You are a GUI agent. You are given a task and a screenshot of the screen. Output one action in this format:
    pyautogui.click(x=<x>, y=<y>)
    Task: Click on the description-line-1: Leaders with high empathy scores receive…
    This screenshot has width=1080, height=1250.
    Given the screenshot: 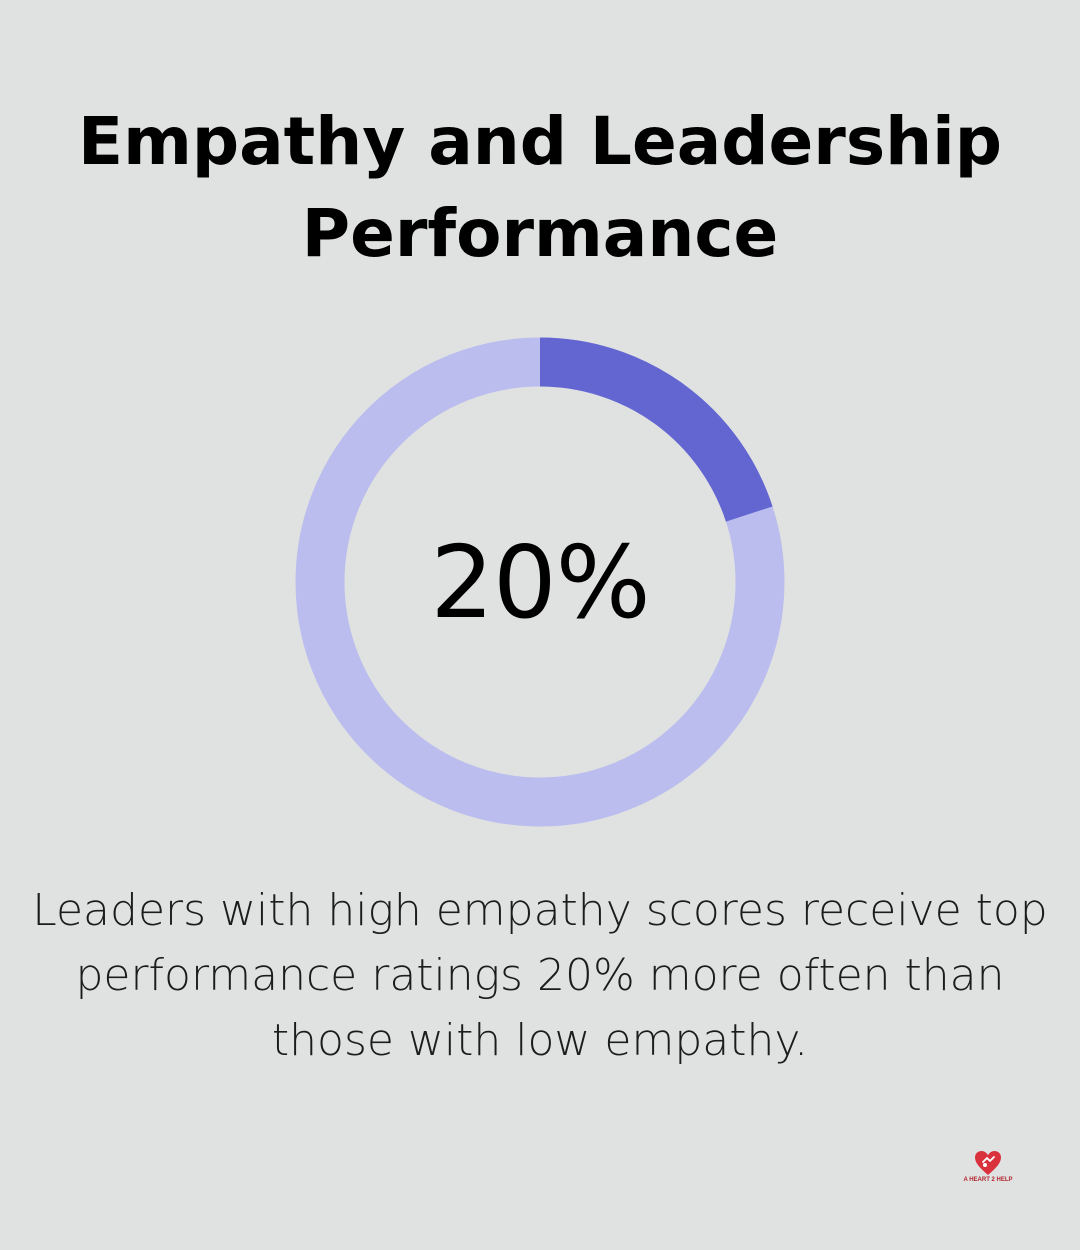 What is the action you would take?
    pyautogui.click(x=540, y=910)
    